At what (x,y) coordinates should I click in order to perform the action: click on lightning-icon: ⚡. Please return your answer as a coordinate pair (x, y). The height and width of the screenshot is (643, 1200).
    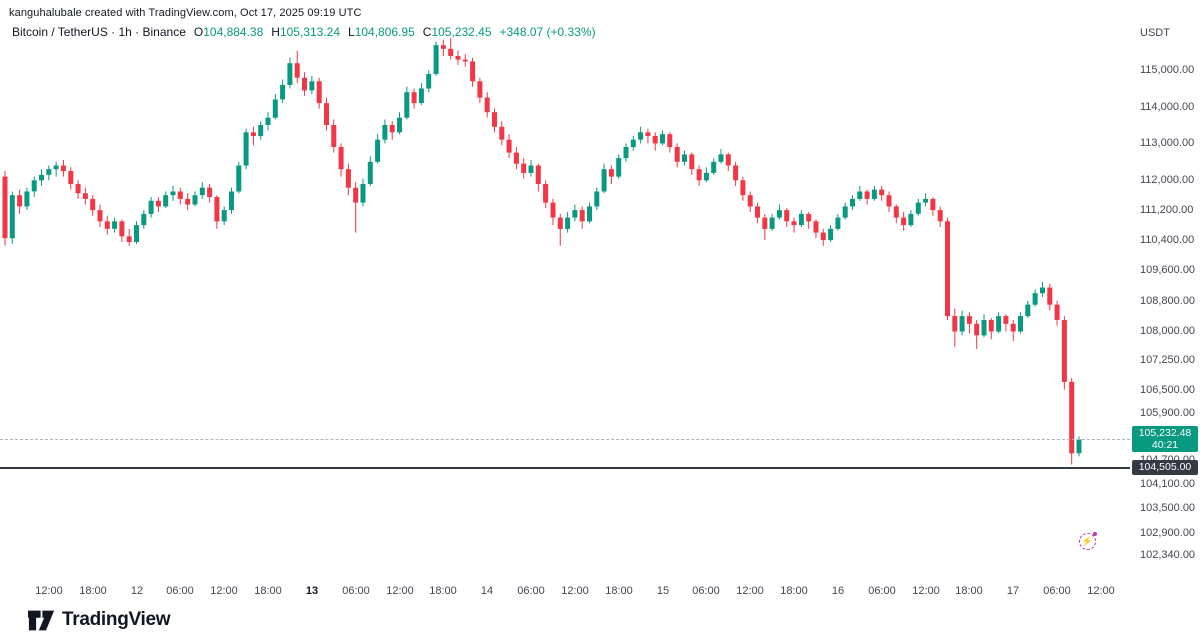
    Looking at the image, I should click on (1088, 541).